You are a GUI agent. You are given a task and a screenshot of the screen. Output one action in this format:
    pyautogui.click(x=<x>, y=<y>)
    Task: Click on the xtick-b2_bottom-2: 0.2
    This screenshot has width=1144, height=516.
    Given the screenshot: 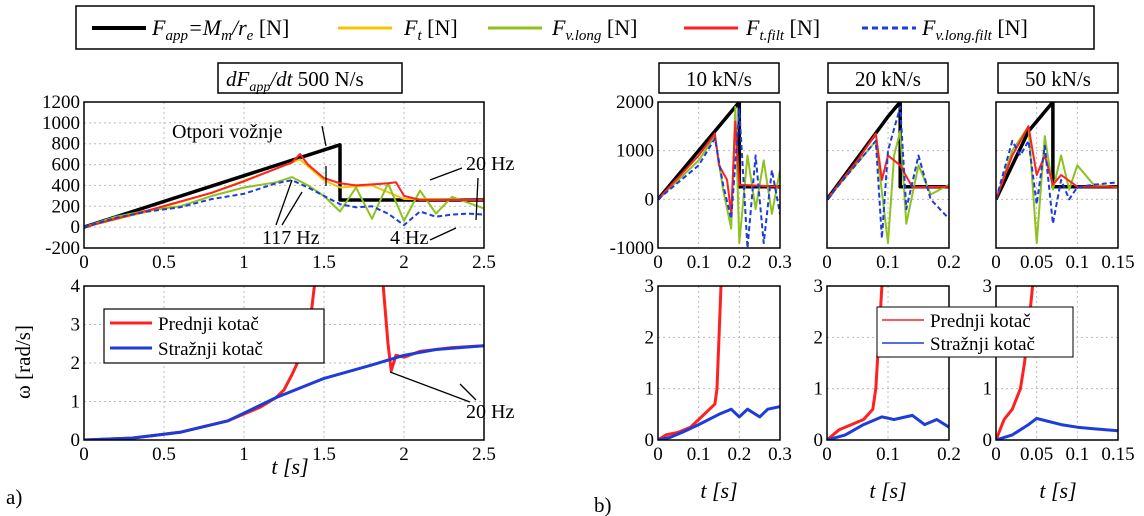 What is the action you would take?
    pyautogui.click(x=949, y=454)
    